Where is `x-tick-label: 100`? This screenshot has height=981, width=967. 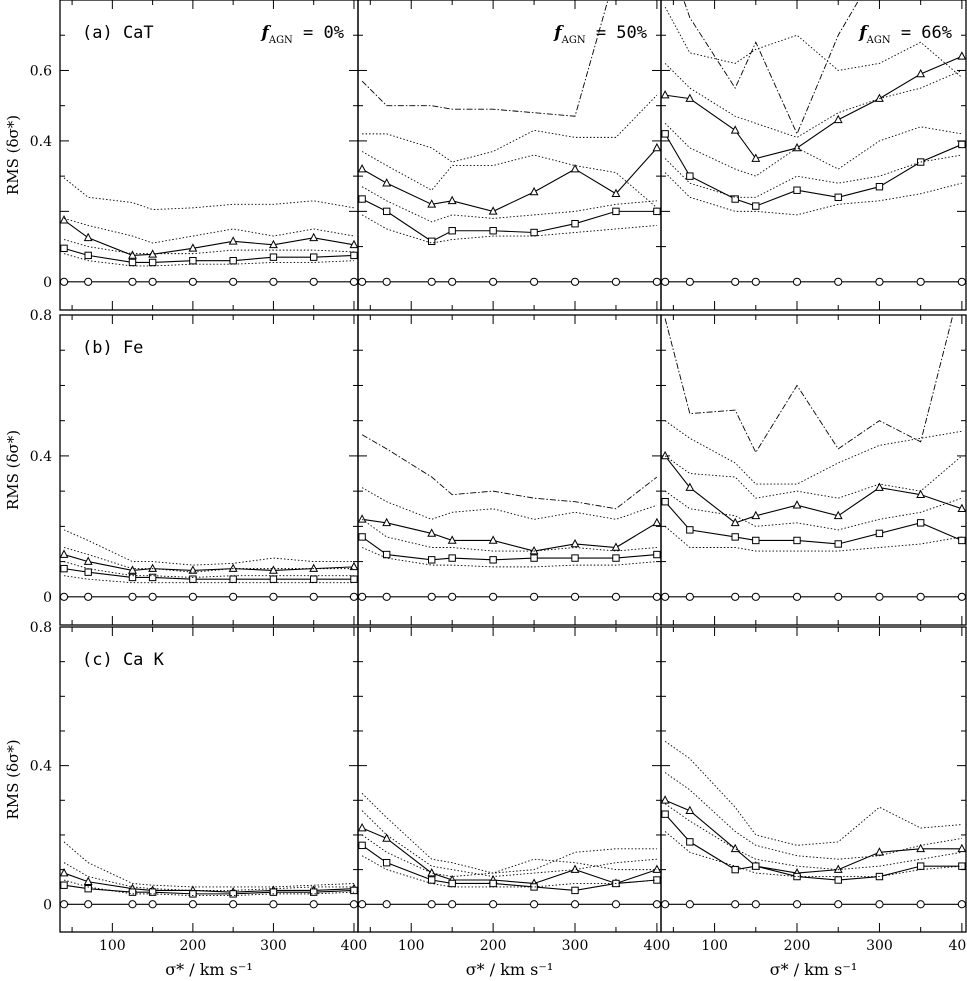 x-tick-label: 100 is located at coordinates (411, 946).